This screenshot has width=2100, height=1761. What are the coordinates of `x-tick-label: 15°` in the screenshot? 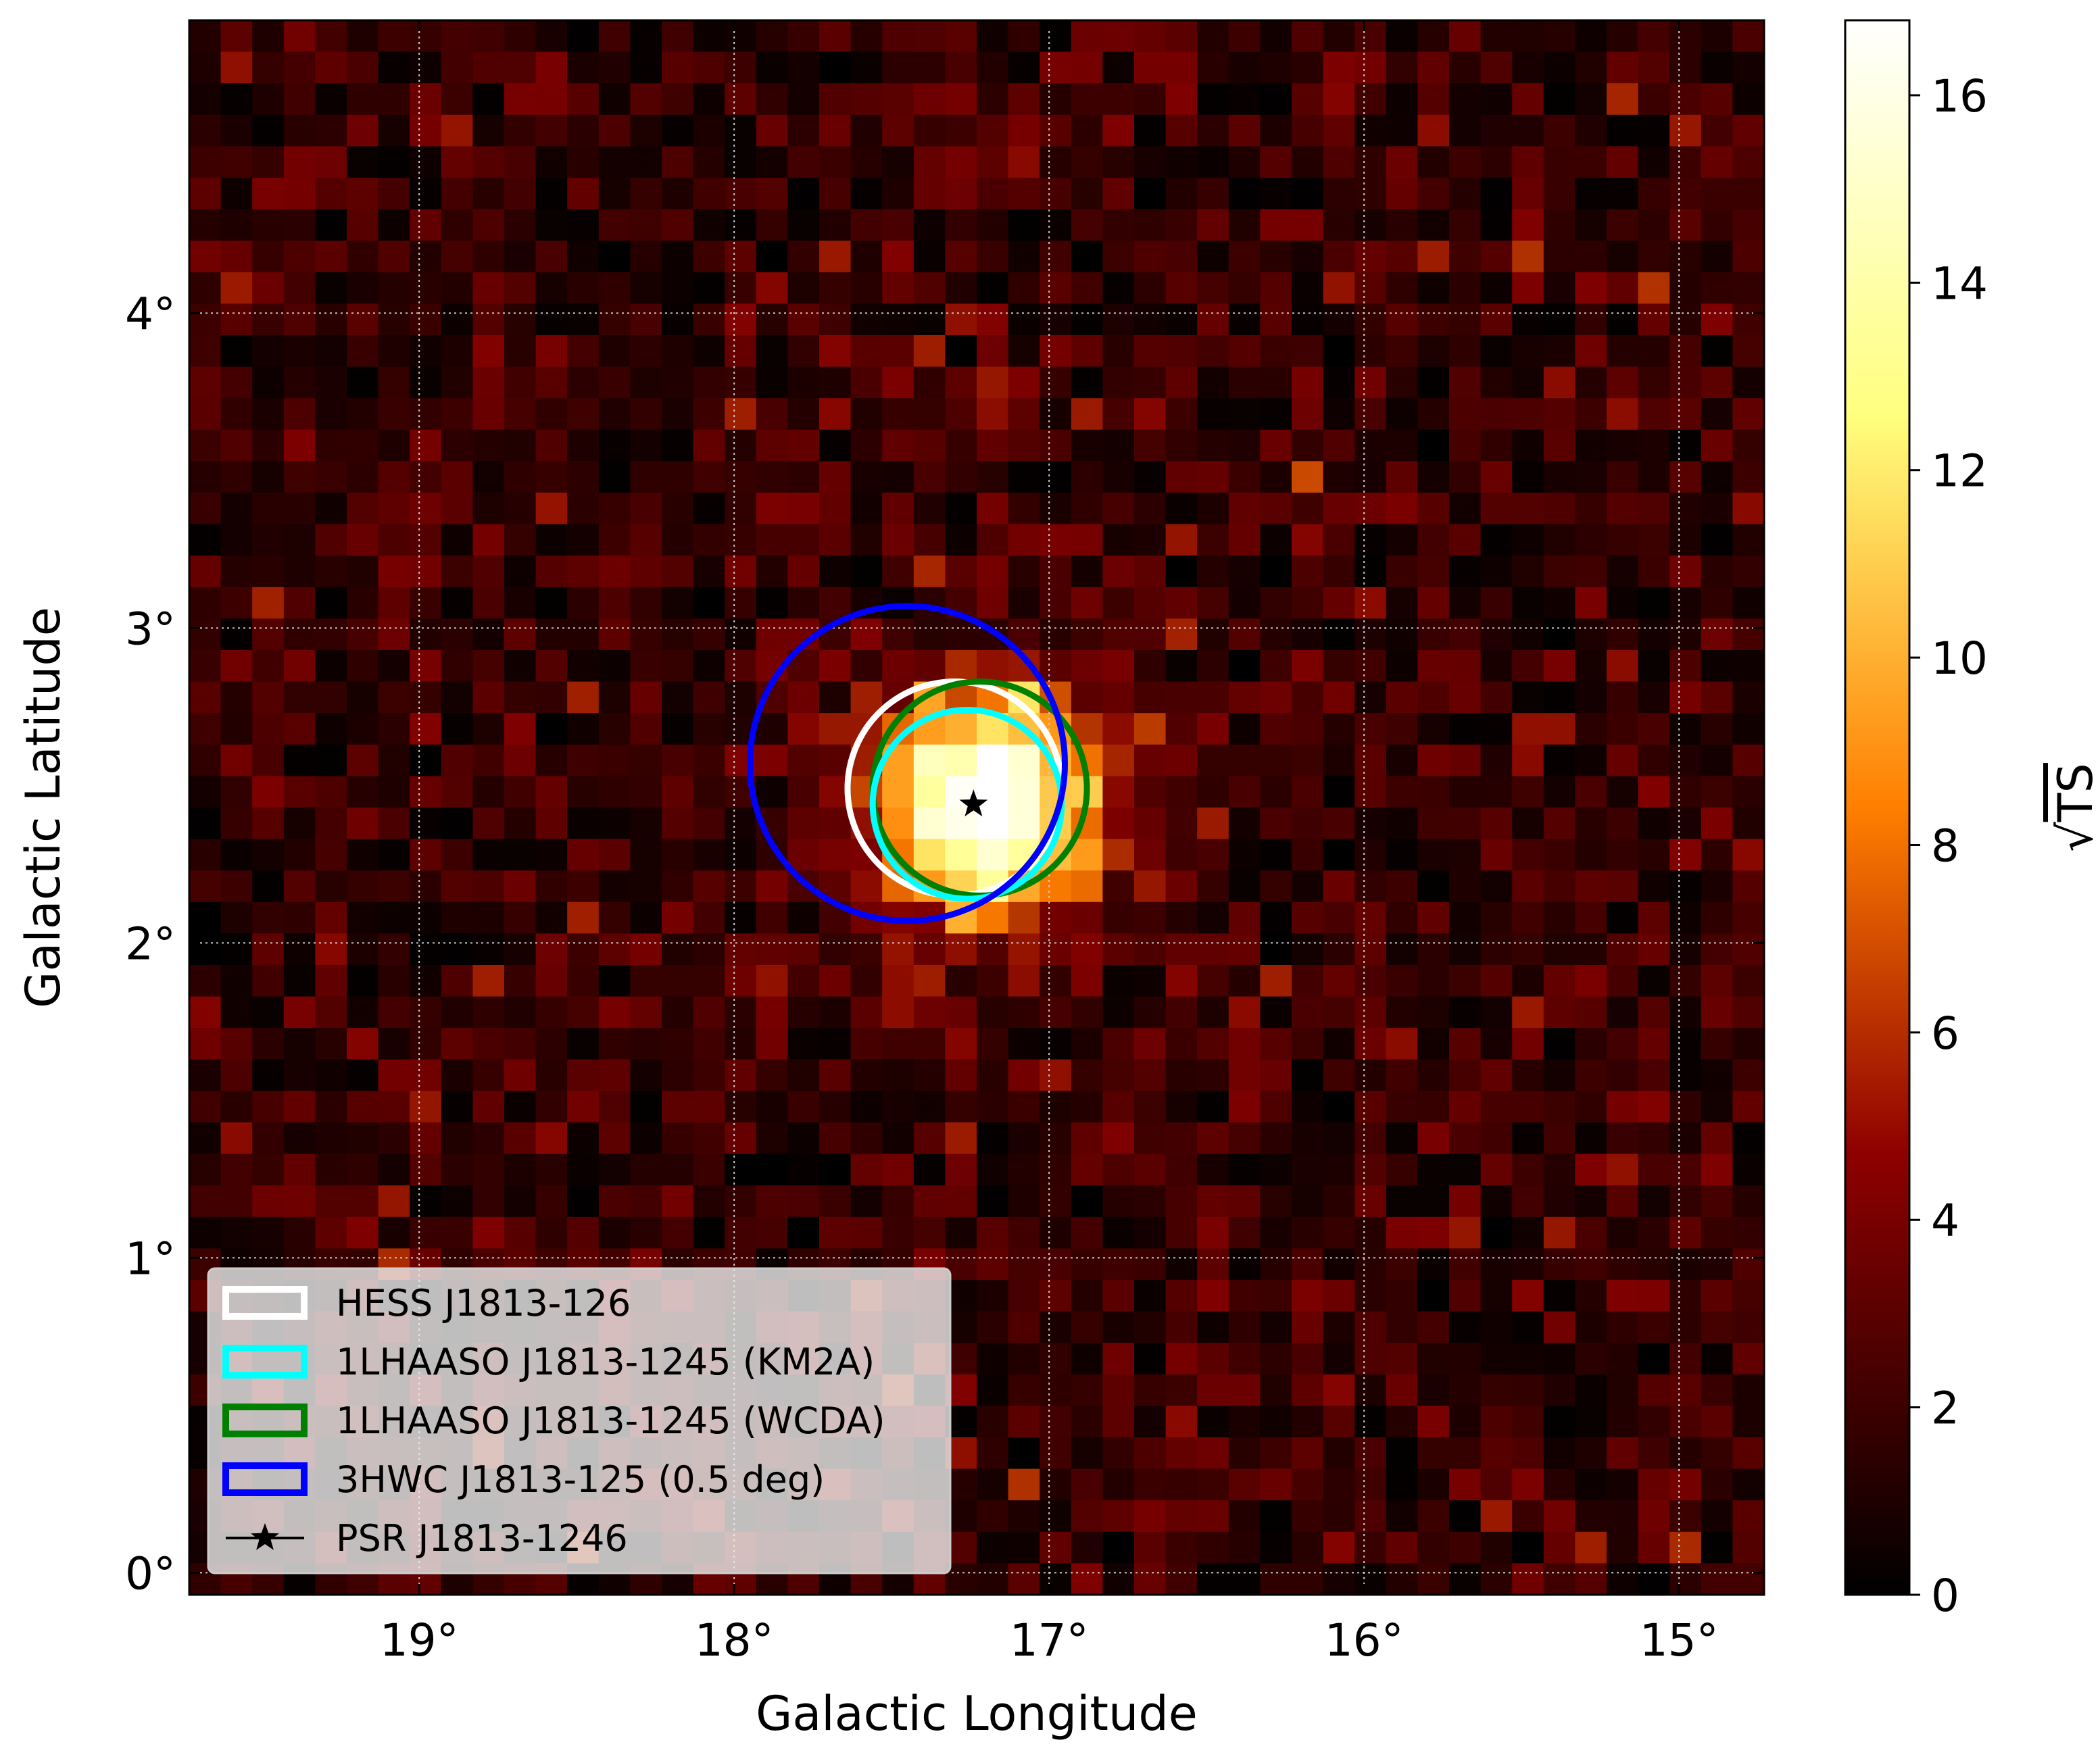 It's located at (1679, 1640).